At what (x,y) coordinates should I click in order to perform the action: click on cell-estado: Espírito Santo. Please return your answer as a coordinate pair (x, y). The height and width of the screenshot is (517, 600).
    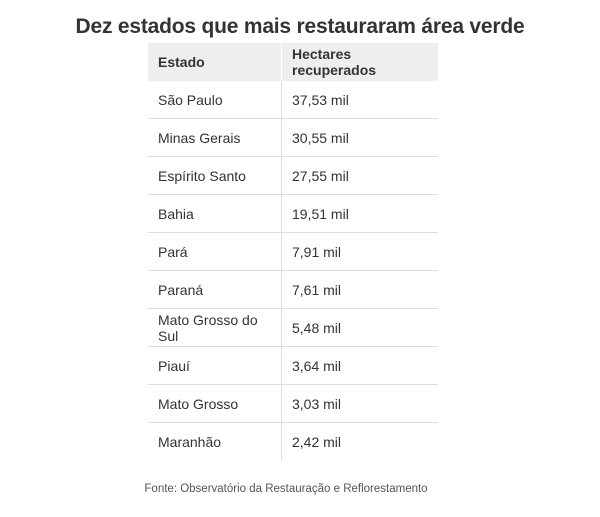
    Looking at the image, I should click on (215, 175).